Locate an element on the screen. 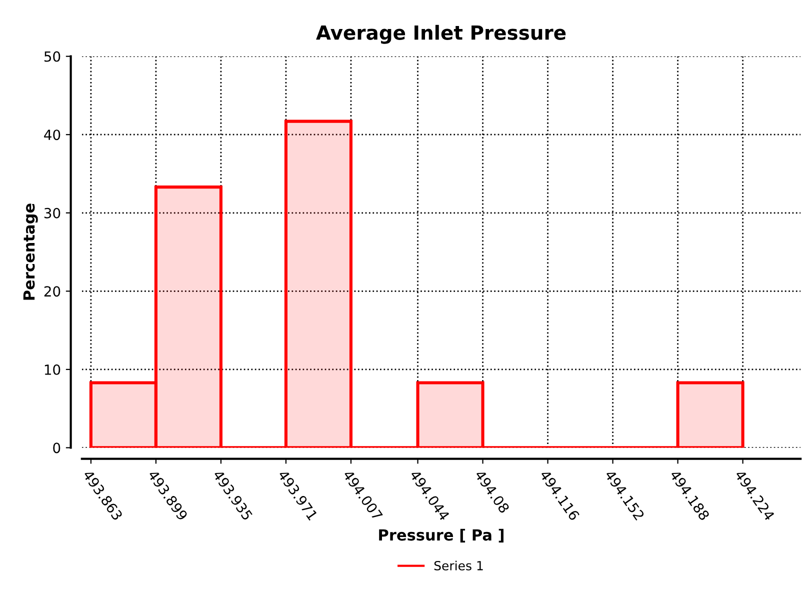 The image size is (803, 593). legend-label: Series 1 is located at coordinates (458, 565).